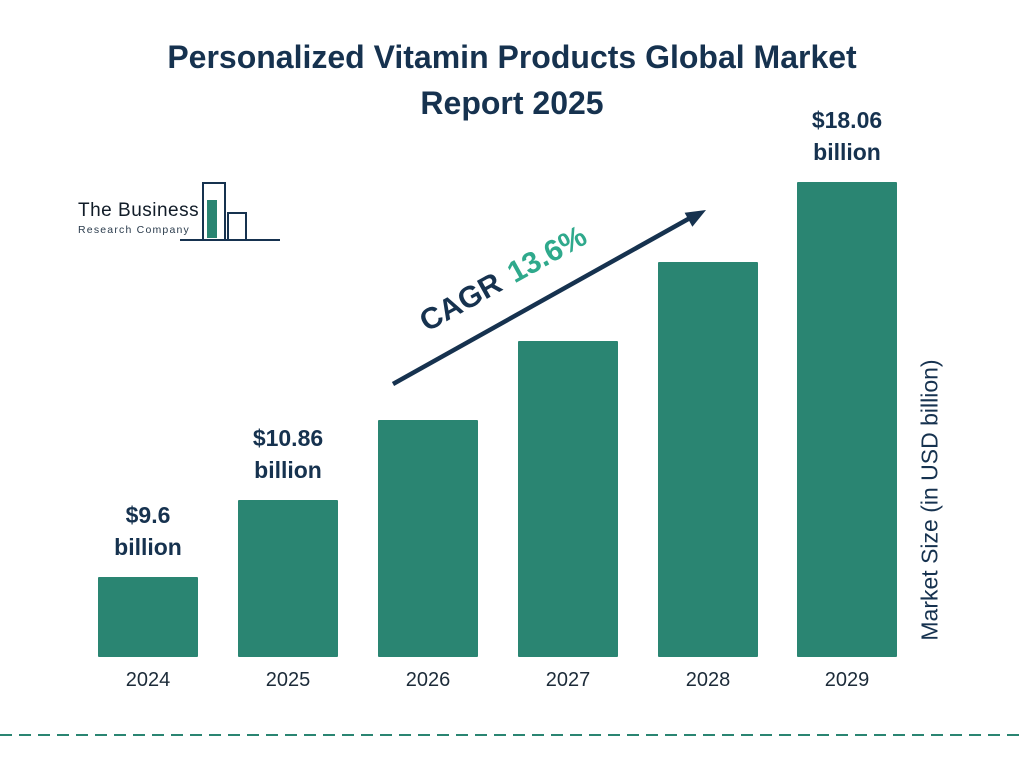  What do you see at coordinates (428, 680) in the screenshot?
I see `x-tick-2026: 2026` at bounding box center [428, 680].